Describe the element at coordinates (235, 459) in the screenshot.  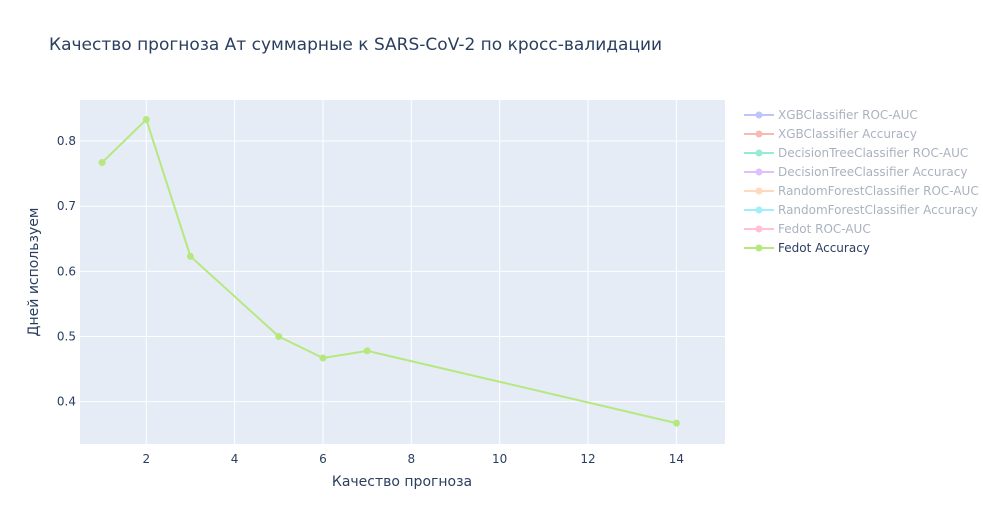
I see `x-tick-label: 4` at that location.